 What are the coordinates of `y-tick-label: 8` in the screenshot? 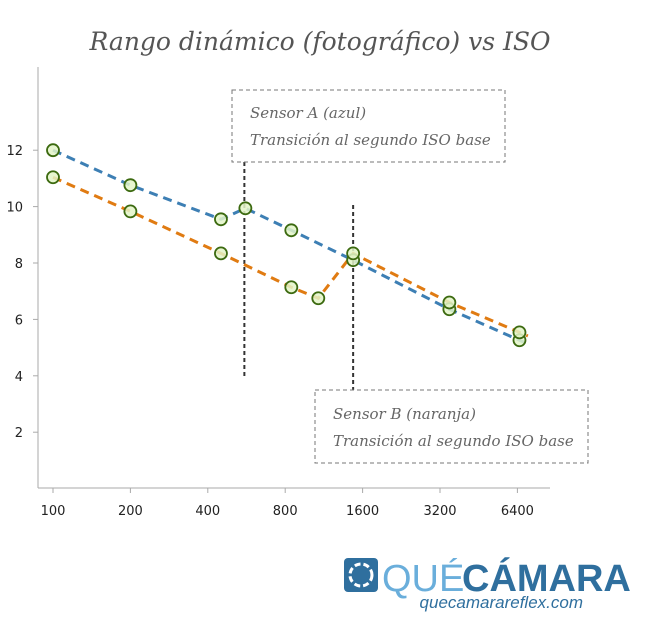 It's located at (19, 264).